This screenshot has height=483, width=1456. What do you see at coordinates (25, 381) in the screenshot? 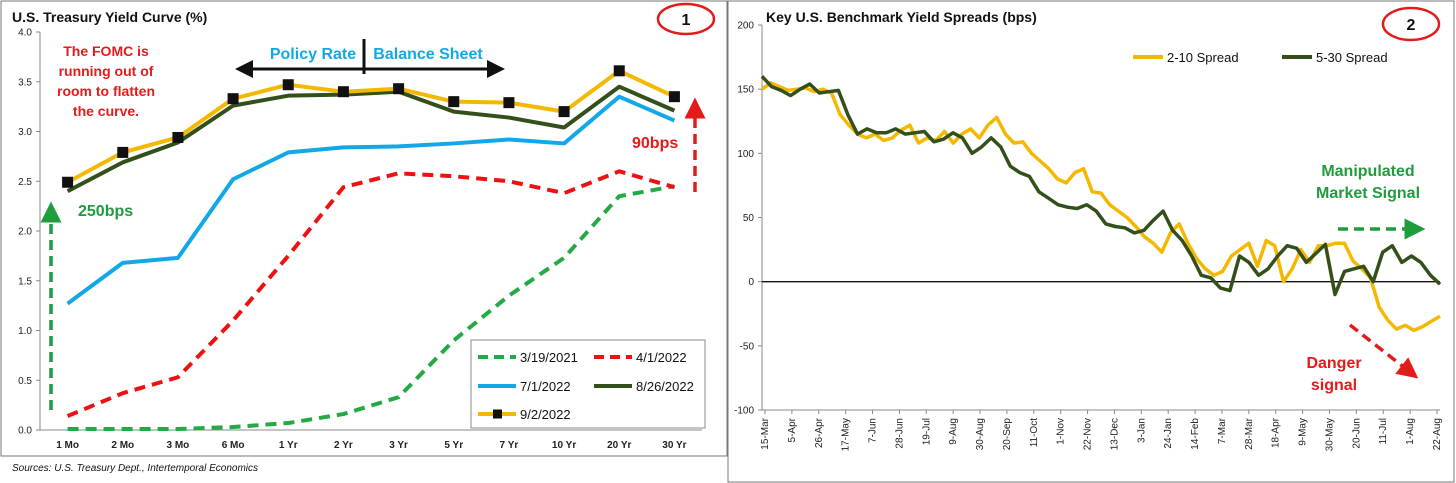
I see `chart1-y-tick-label: 0.5` at bounding box center [25, 381].